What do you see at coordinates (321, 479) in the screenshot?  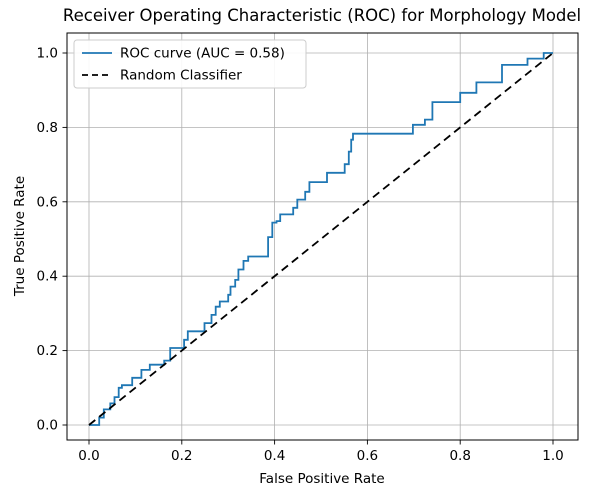 I see `x-axis-label: False Positive Rate` at bounding box center [321, 479].